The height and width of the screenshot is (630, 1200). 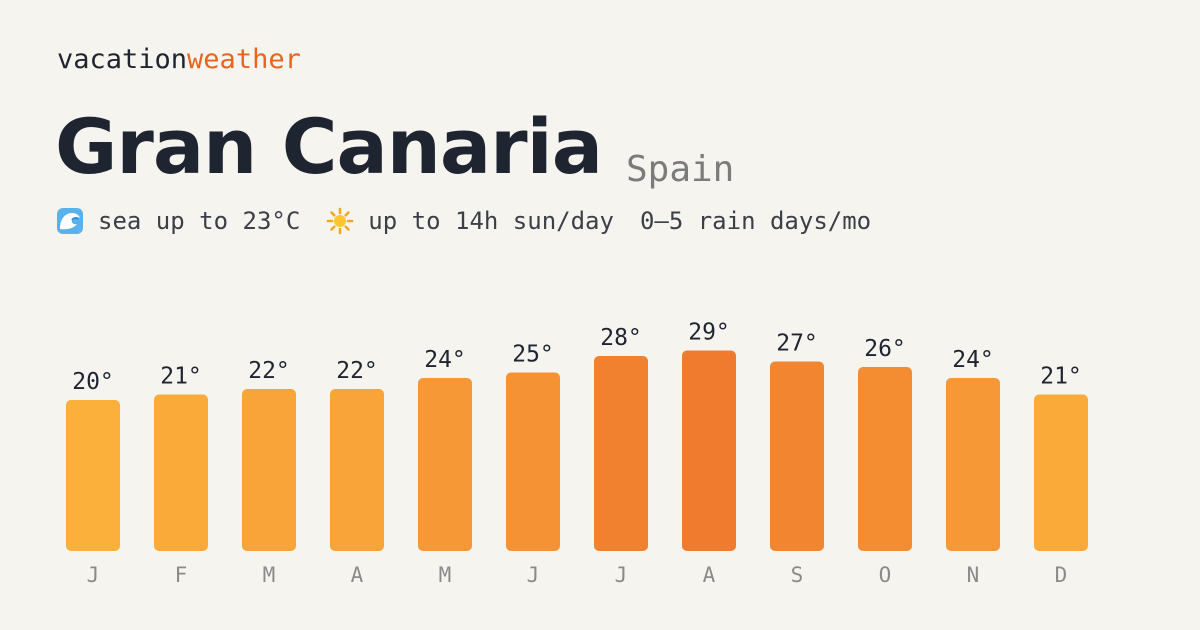 What do you see at coordinates (491, 221) in the screenshot?
I see `fact-sunshine-text: up to 14h sun/day` at bounding box center [491, 221].